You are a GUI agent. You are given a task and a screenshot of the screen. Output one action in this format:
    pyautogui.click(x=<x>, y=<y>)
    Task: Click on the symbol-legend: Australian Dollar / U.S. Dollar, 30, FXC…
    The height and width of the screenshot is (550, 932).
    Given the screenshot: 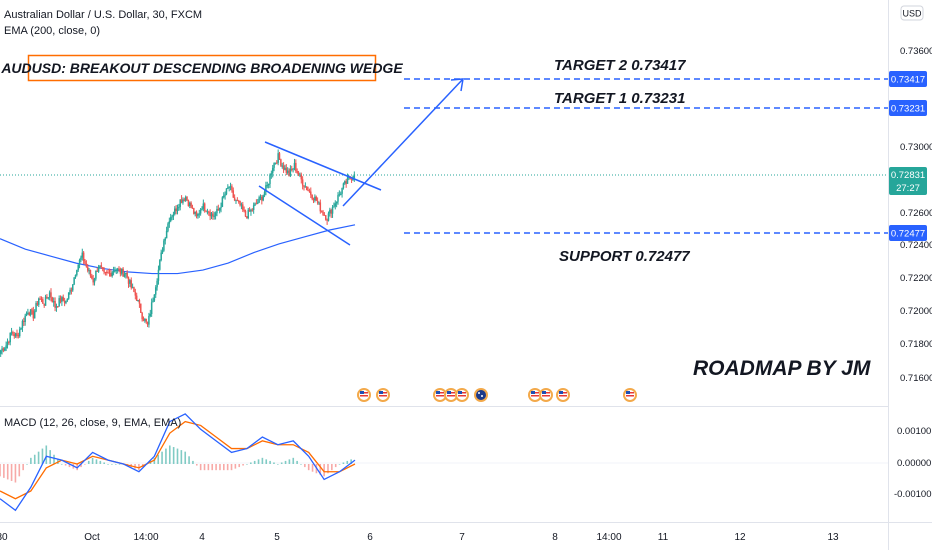 What is the action you would take?
    pyautogui.click(x=103, y=15)
    